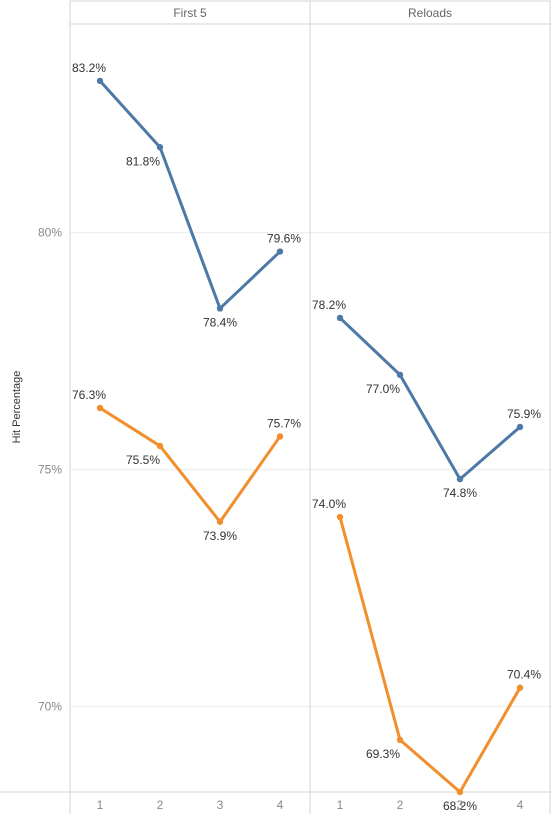  Describe the element at coordinates (220, 322) in the screenshot. I see `data-label: 78.4%` at that location.